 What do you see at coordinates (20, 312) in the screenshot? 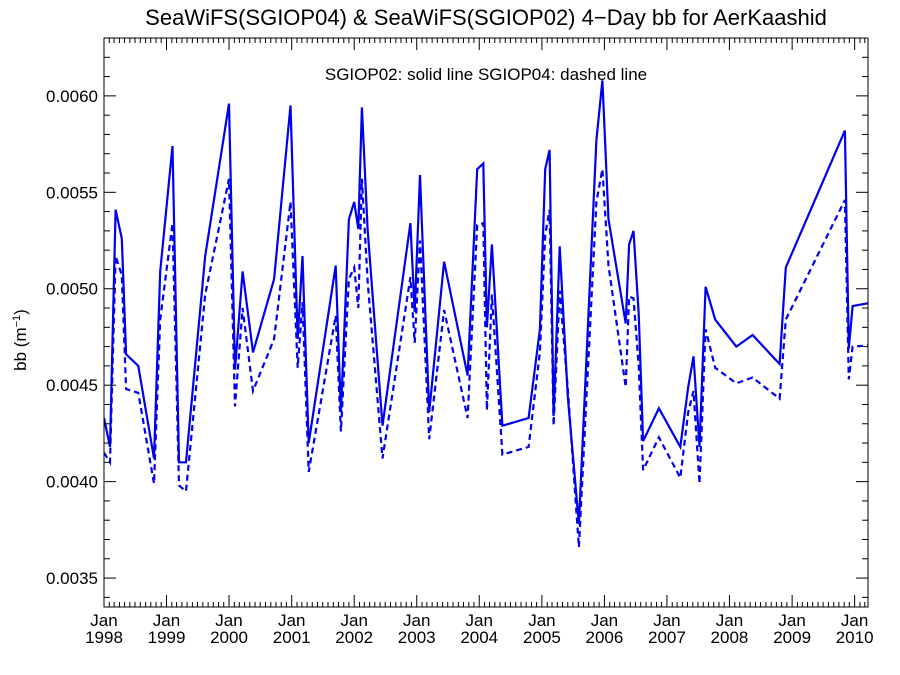
I see `y-axis-label-close: )` at bounding box center [20, 312].